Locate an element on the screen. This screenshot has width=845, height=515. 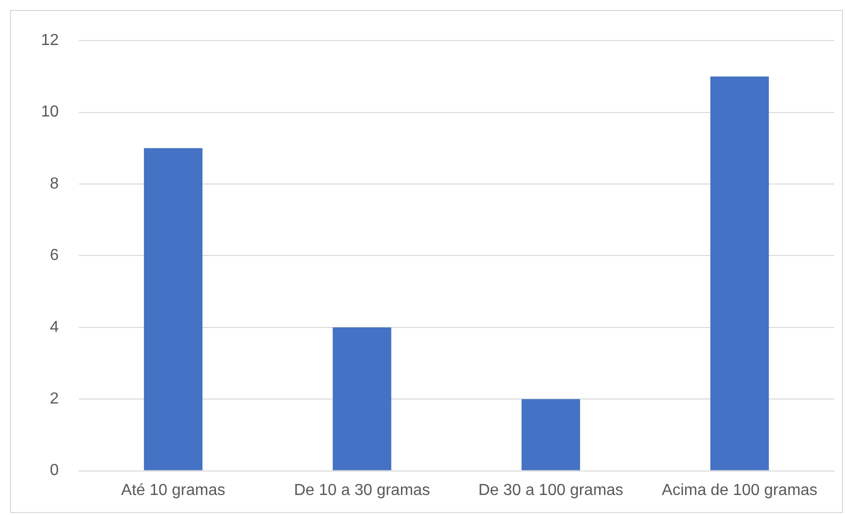
y-tick-label: 12 is located at coordinates (50, 41).